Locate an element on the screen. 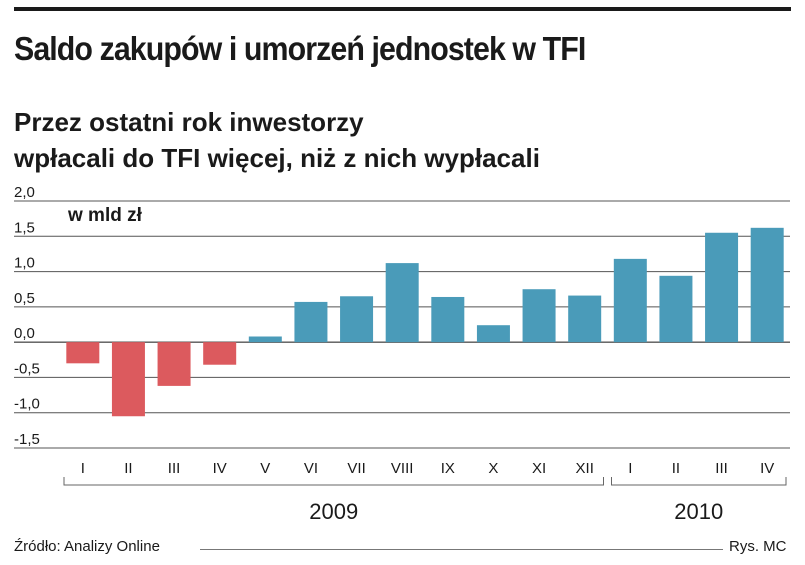 The width and height of the screenshot is (805, 565). credit-note: Rys. MC is located at coordinates (758, 546).